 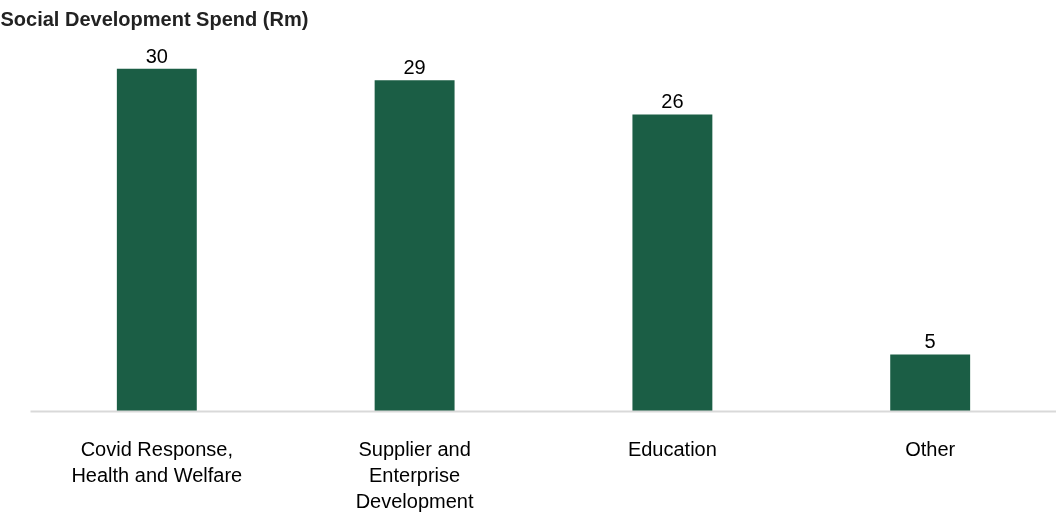 I want to click on data-label: 26, so click(x=672, y=101).